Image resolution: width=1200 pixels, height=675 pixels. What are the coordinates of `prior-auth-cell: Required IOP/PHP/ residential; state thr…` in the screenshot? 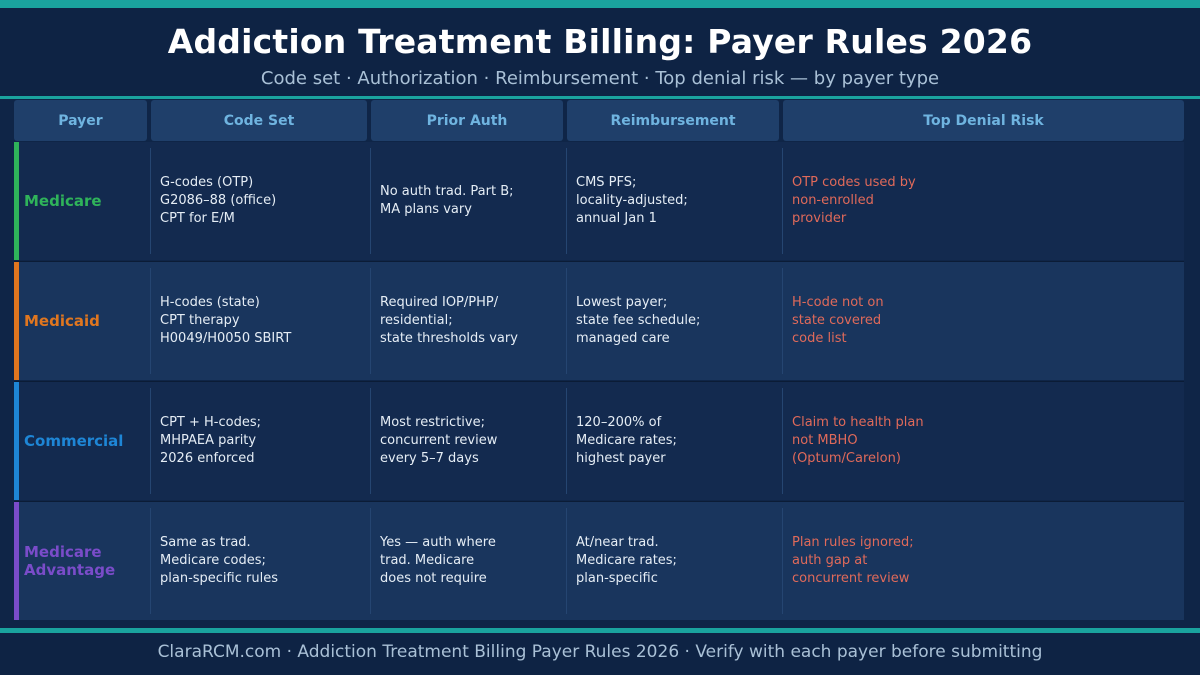 It's located at (449, 320).